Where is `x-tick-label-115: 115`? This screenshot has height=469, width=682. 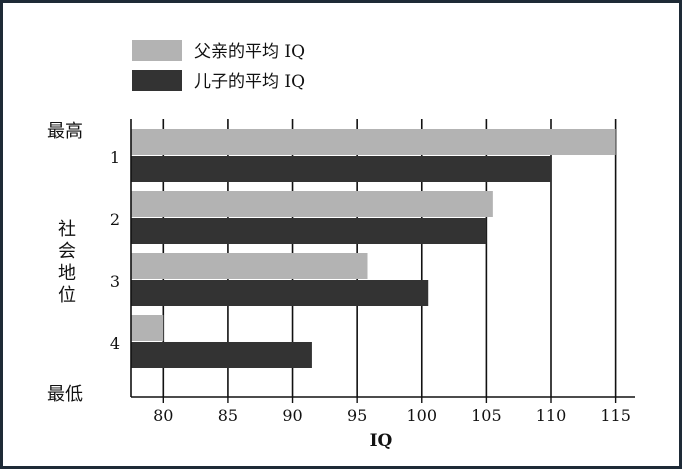 x-tick-label-115: 115 is located at coordinates (615, 415).